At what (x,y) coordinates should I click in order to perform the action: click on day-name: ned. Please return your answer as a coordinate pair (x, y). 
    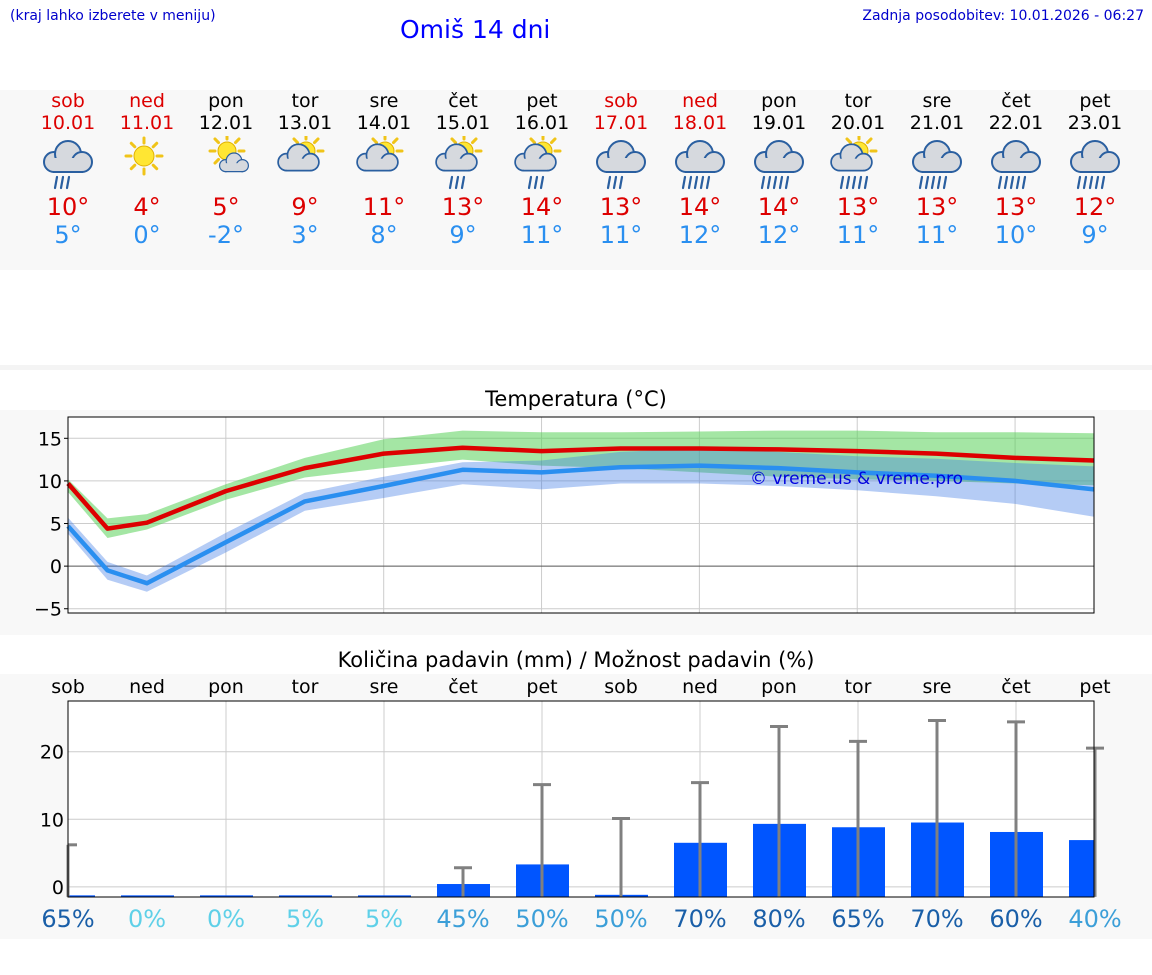
    Looking at the image, I should click on (147, 101).